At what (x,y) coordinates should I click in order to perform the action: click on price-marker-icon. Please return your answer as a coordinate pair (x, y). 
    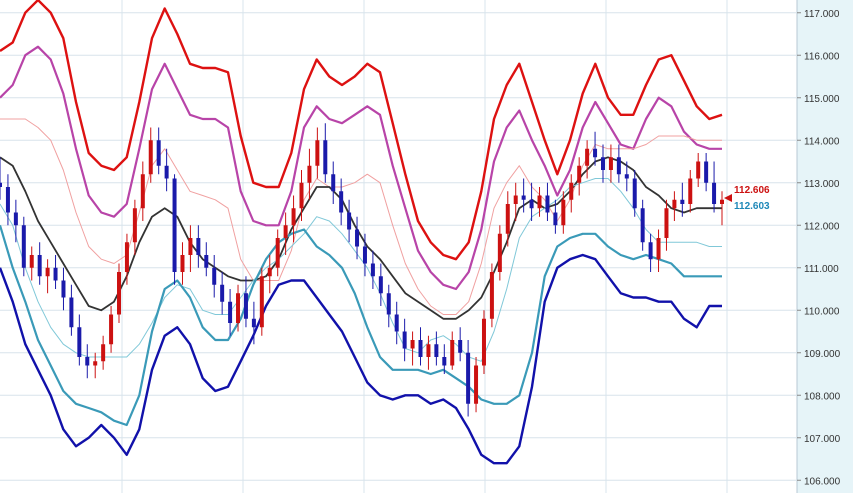
    Looking at the image, I should click on (728, 198).